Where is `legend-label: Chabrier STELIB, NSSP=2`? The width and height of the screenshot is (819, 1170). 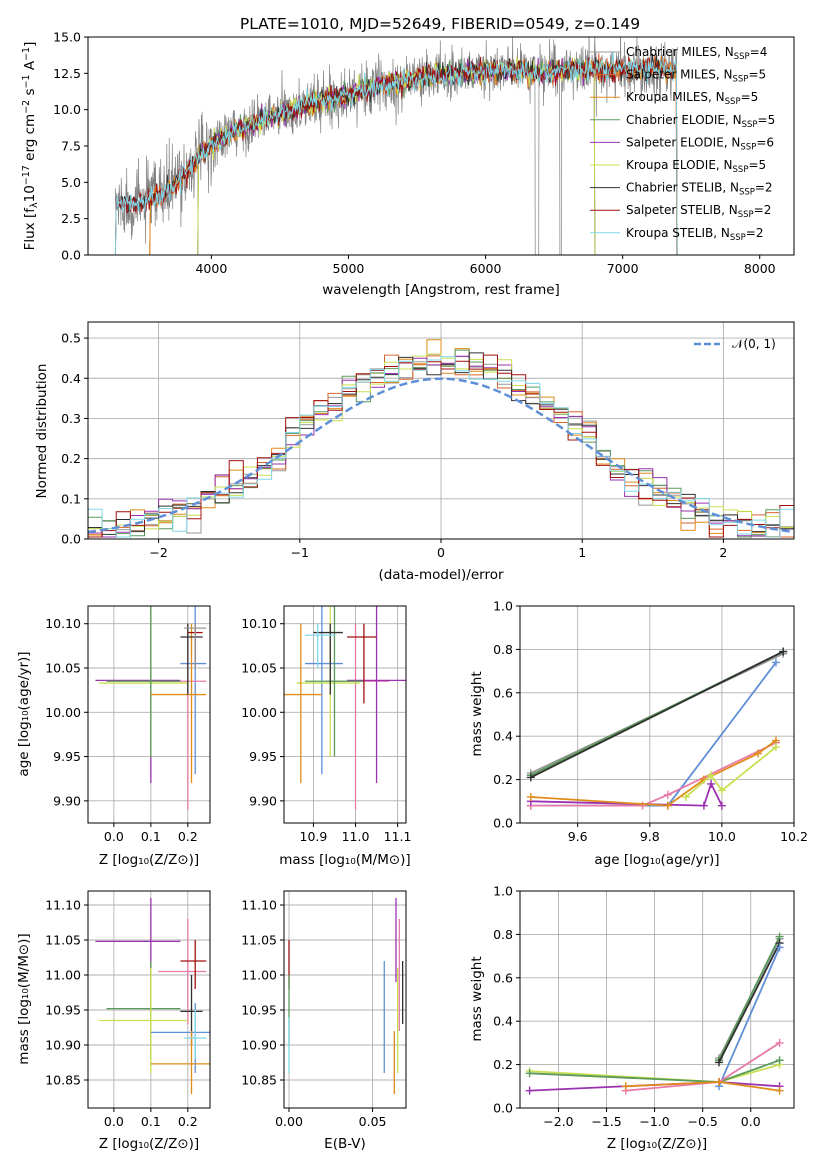 legend-label: Chabrier STELIB, NSSP=2 is located at coordinates (699, 189).